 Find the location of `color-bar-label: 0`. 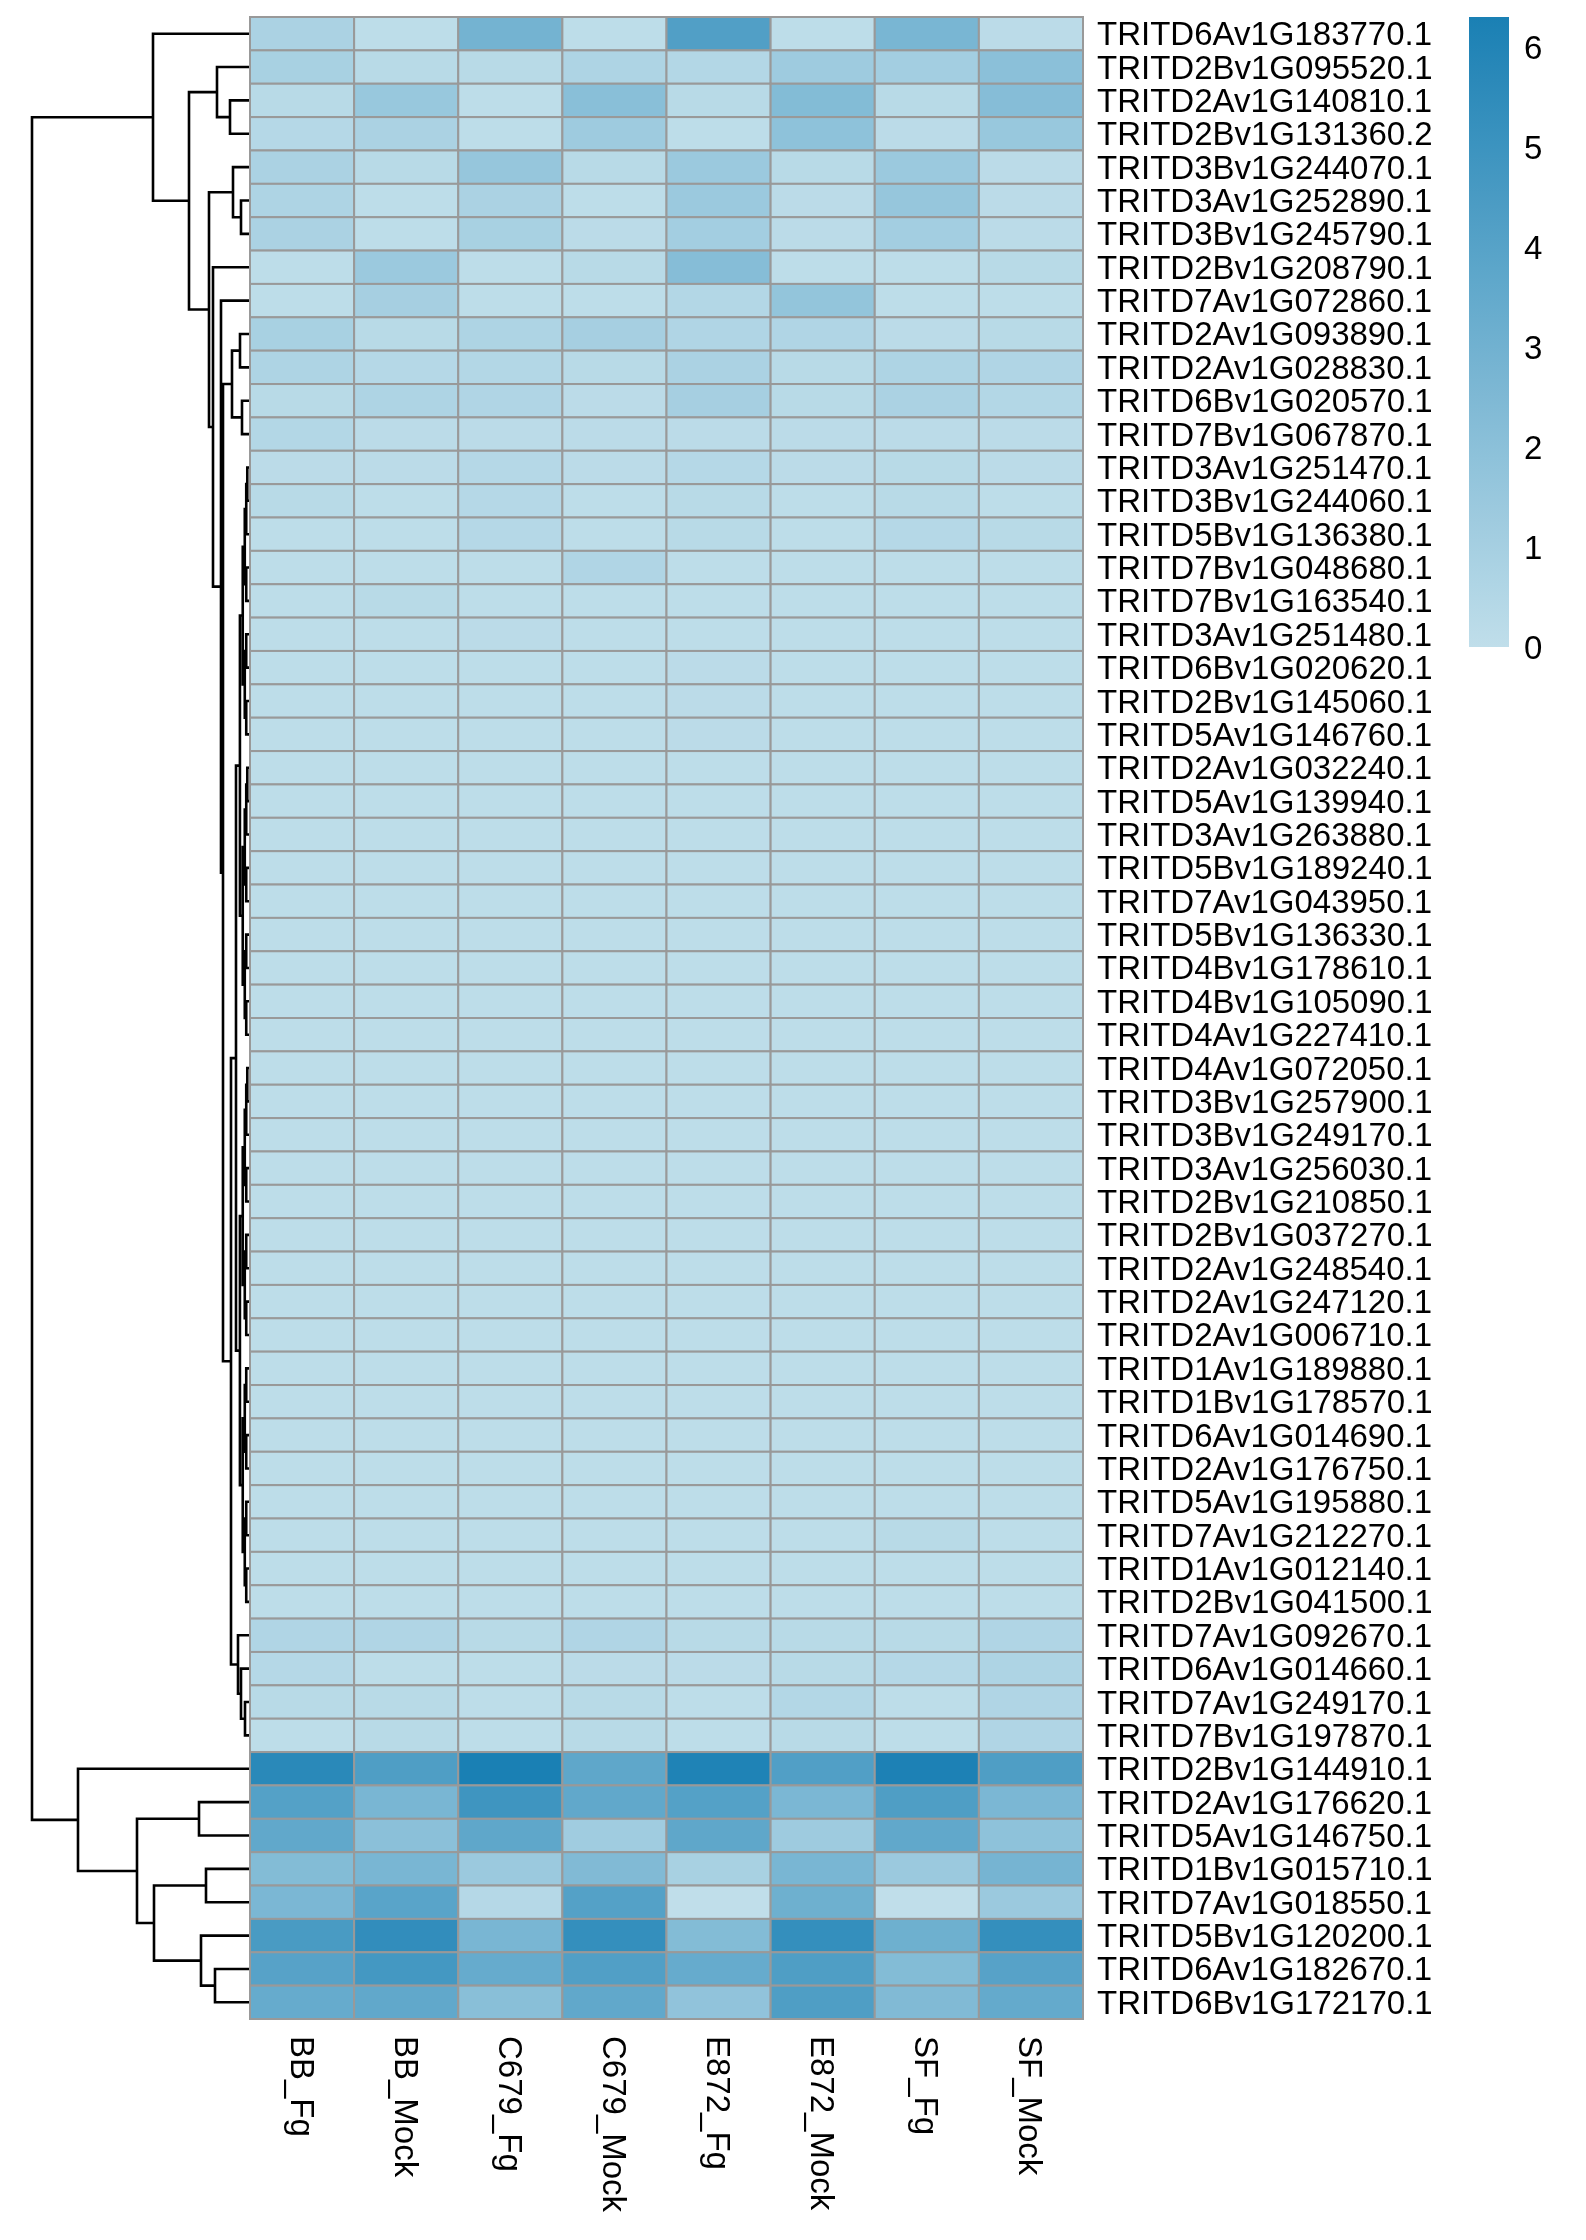

color-bar-label: 0 is located at coordinates (1533, 647).